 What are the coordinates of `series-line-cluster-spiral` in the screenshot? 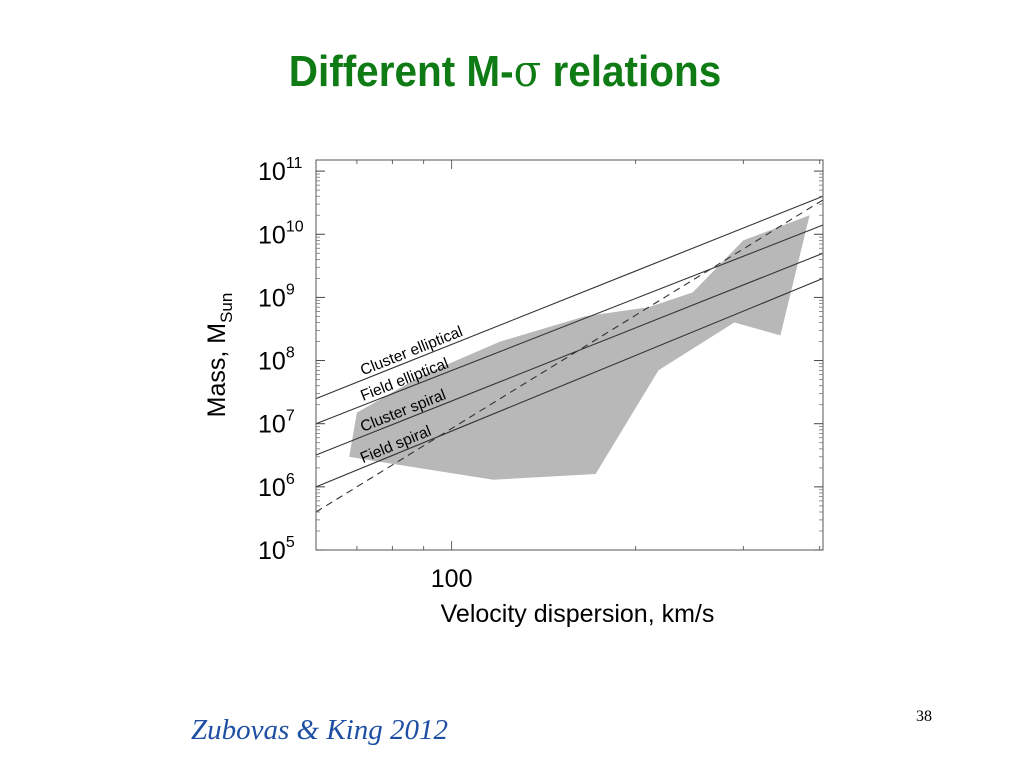 It's located at (569, 354).